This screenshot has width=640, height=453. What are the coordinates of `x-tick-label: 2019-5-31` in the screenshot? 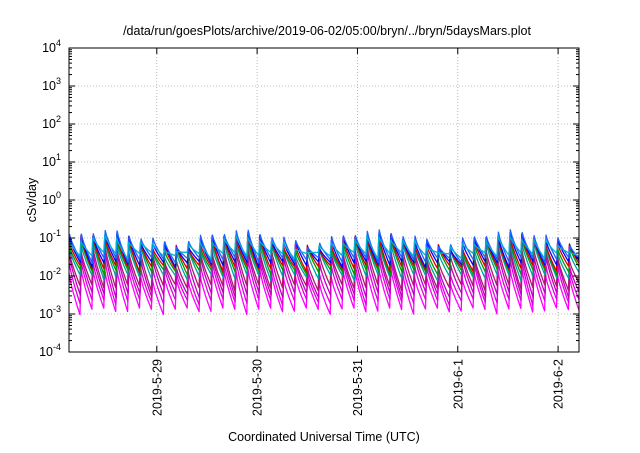 It's located at (358, 387).